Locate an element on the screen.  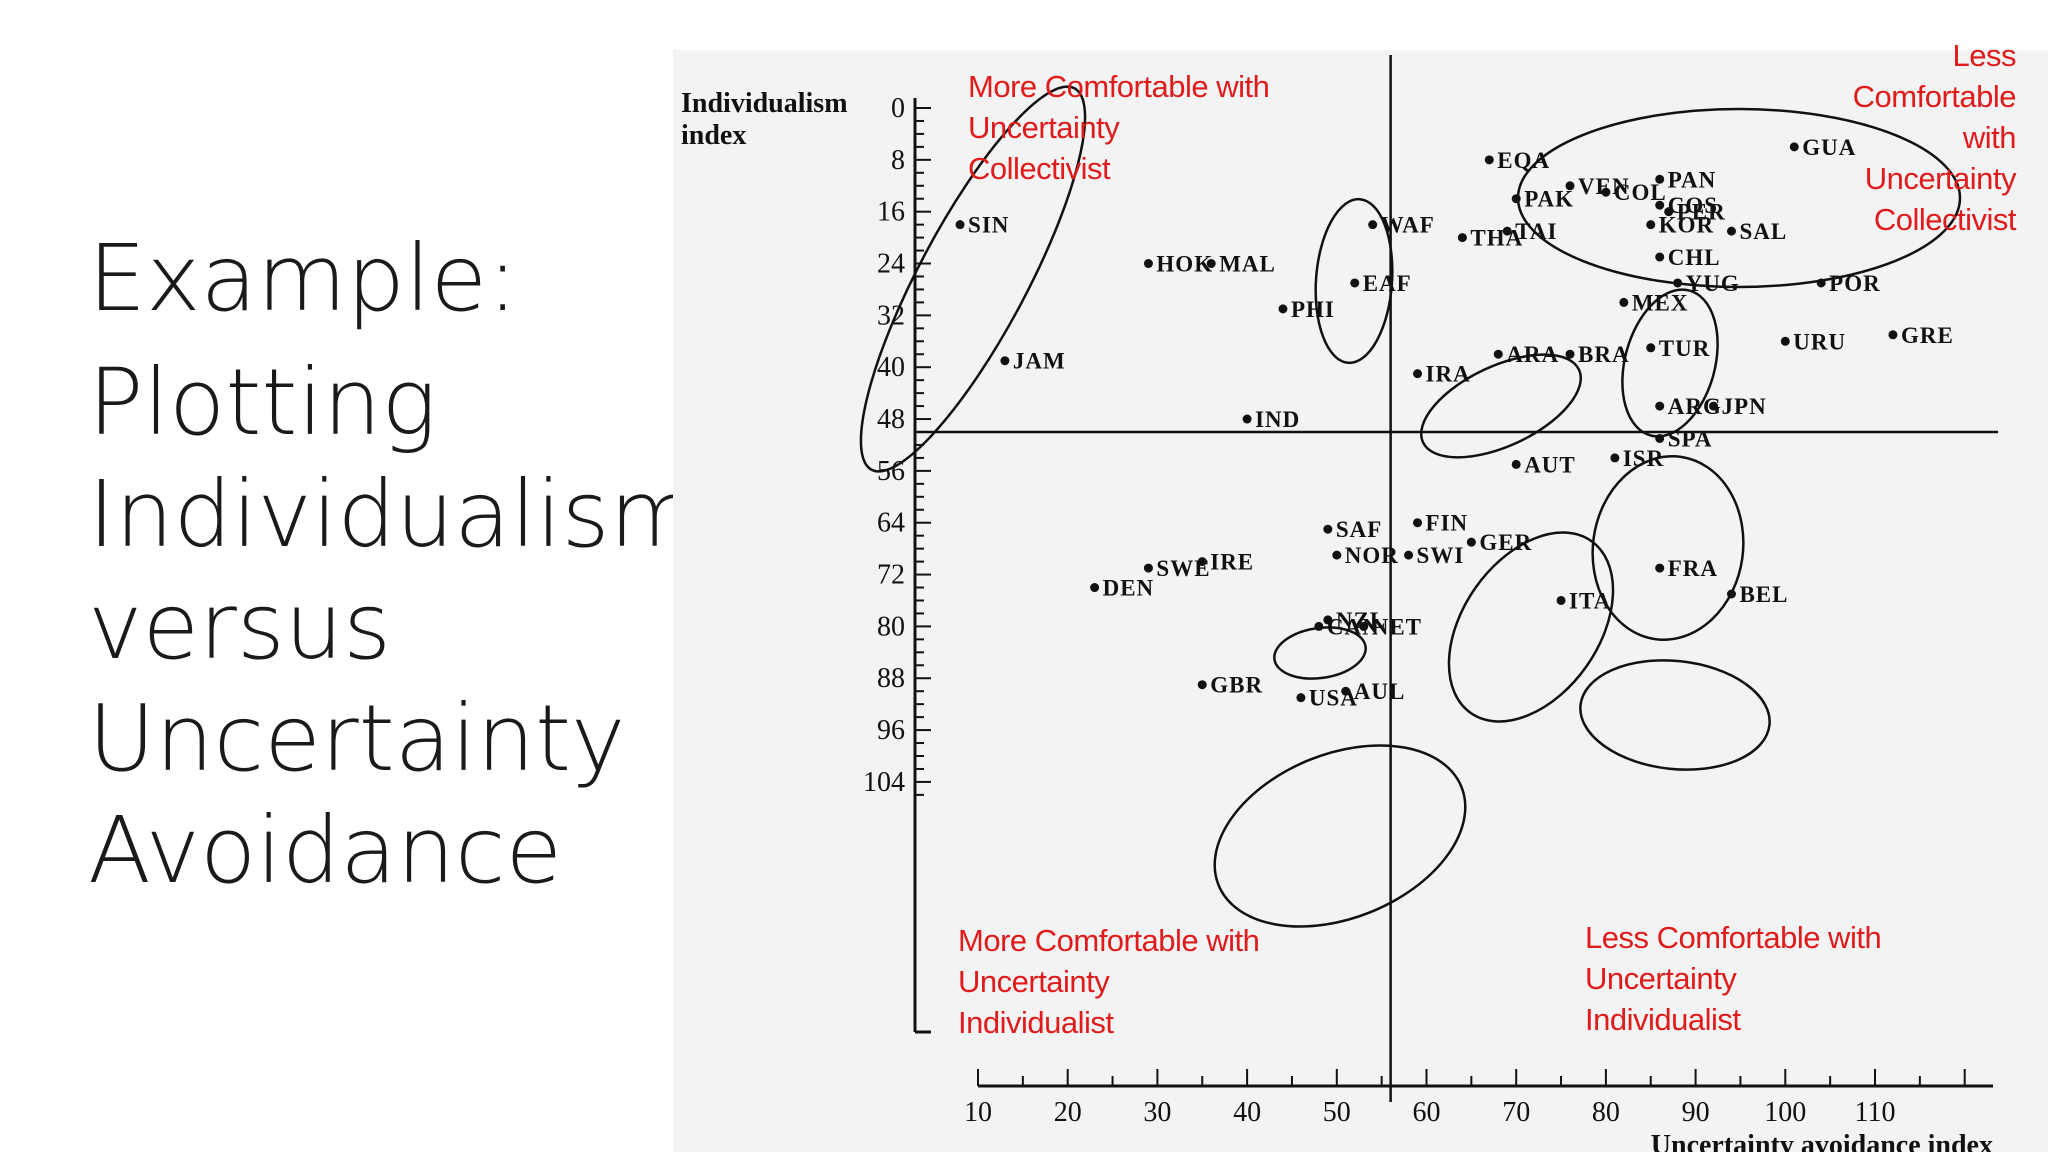
point-saf is located at coordinates (1328, 529).